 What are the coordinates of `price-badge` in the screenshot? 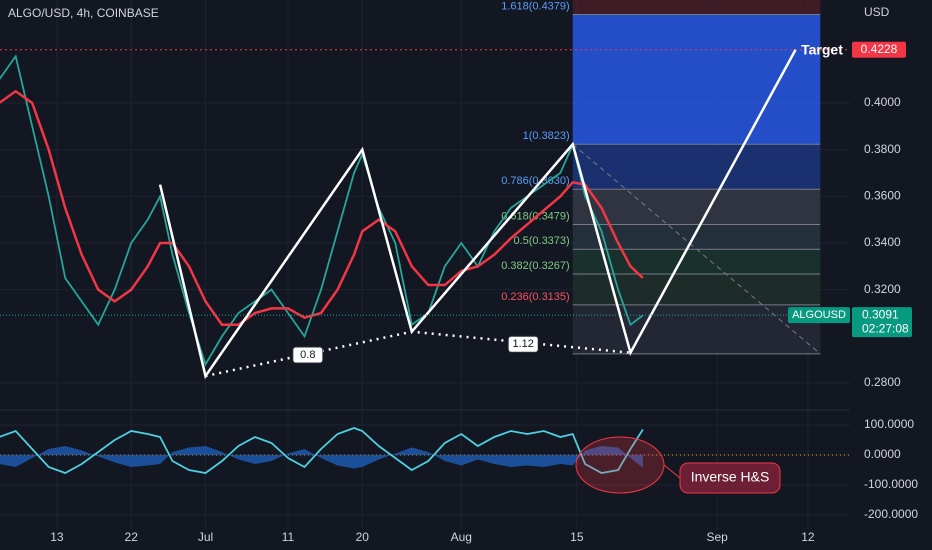 It's located at (882, 322).